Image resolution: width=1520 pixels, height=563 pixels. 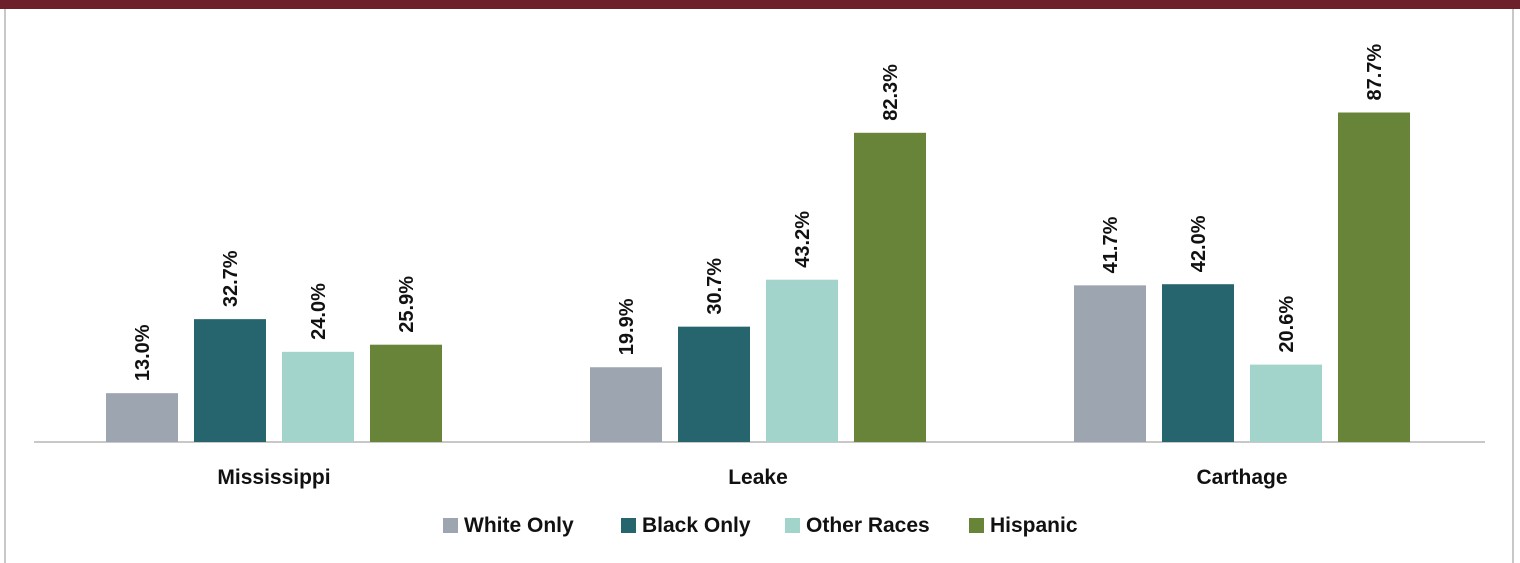 What do you see at coordinates (696, 525) in the screenshot?
I see `legend-label-black-only: Black Only` at bounding box center [696, 525].